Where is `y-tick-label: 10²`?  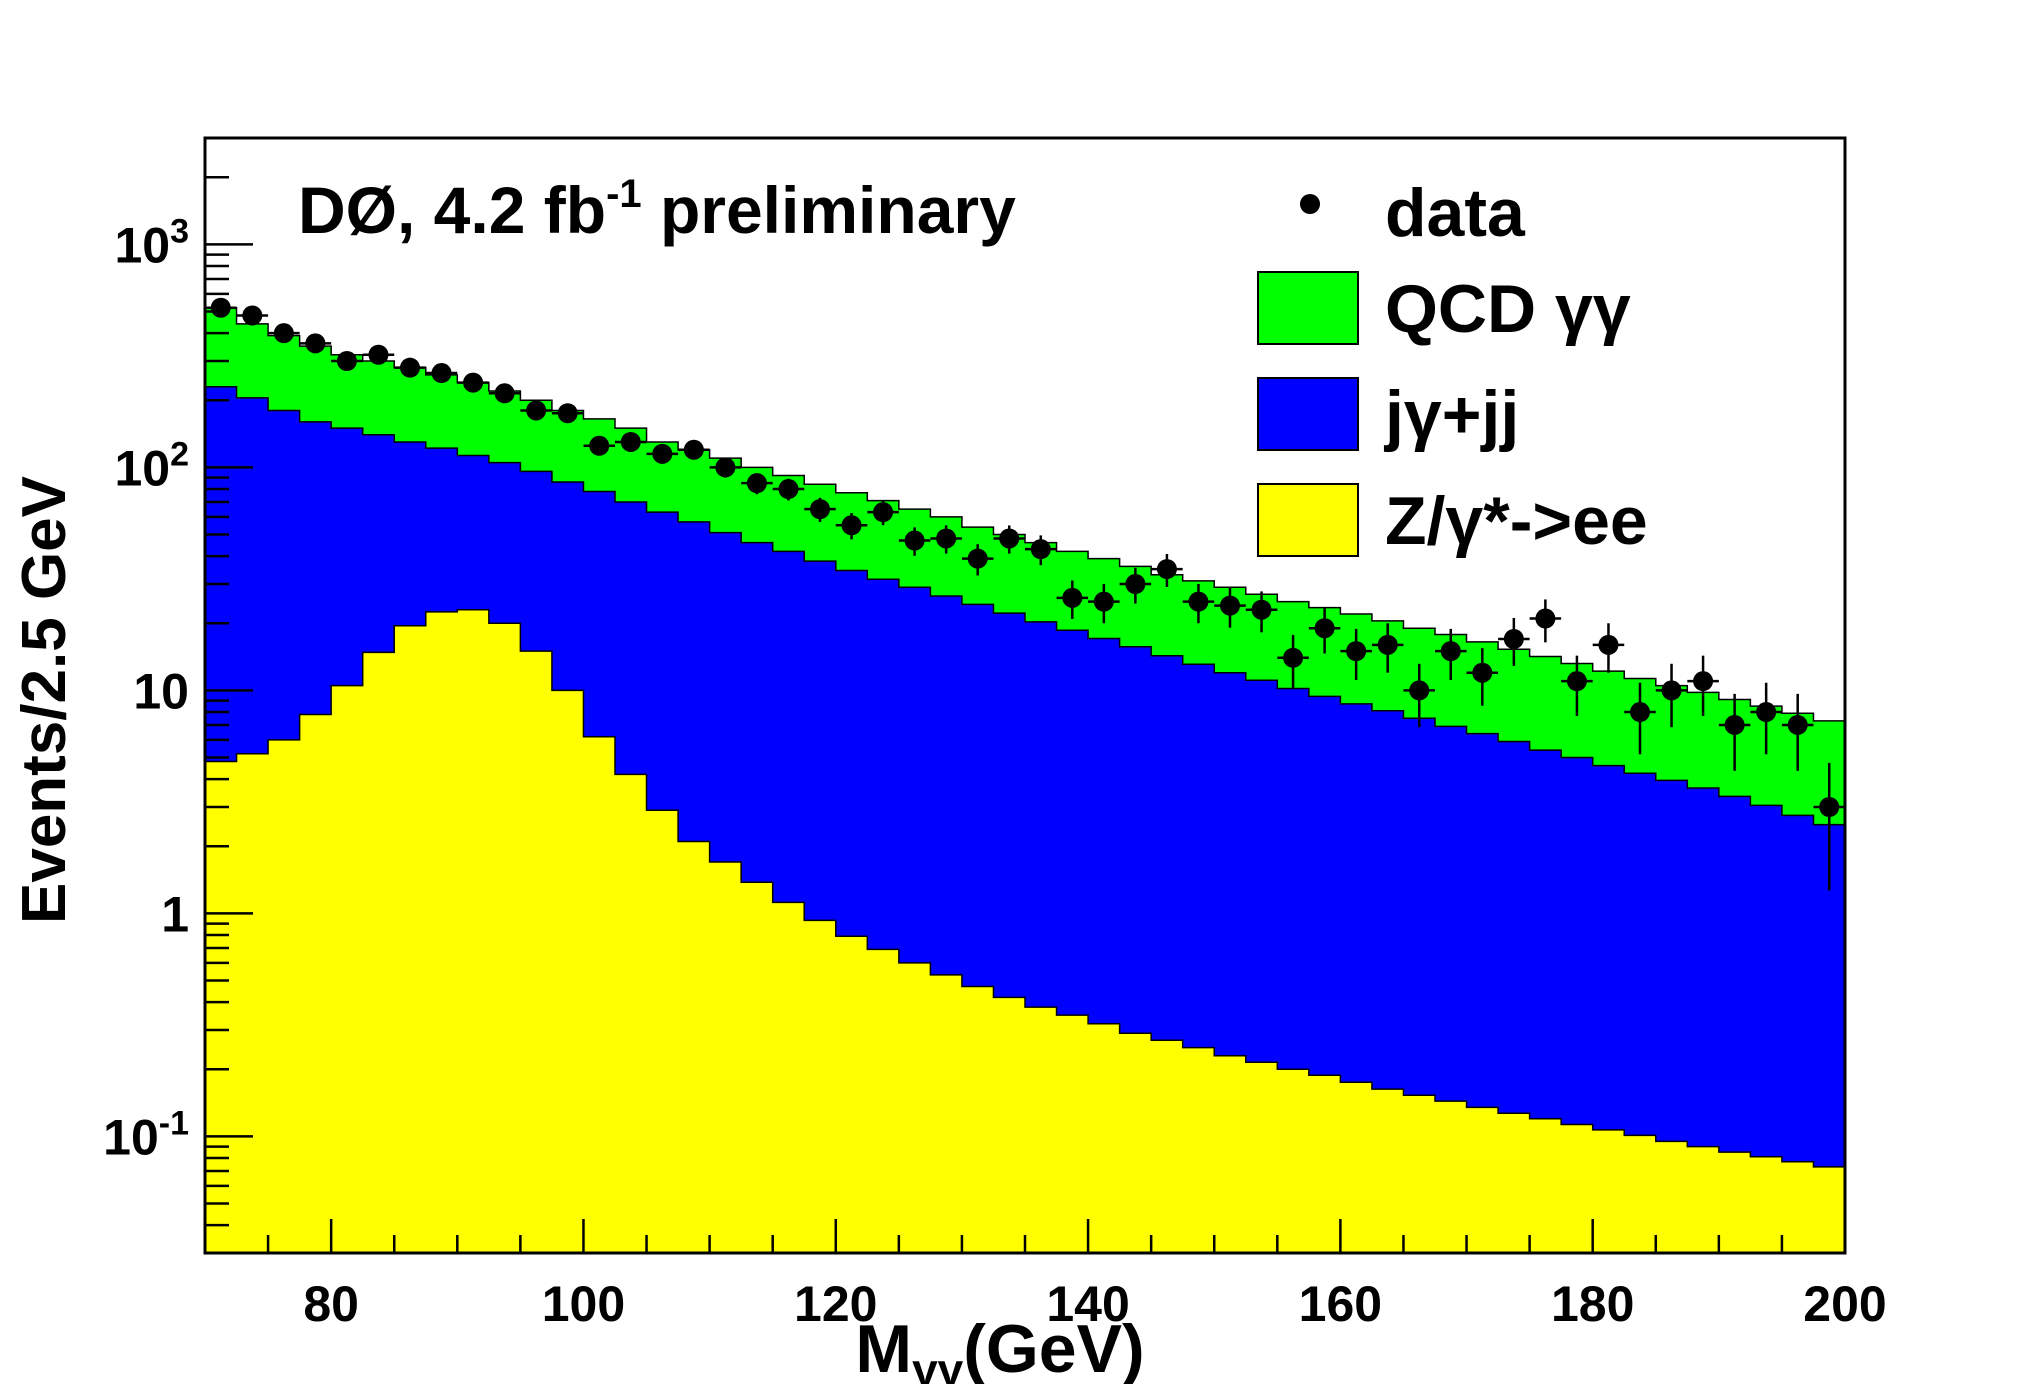
y-tick-label: 10² is located at coordinates (151, 465).